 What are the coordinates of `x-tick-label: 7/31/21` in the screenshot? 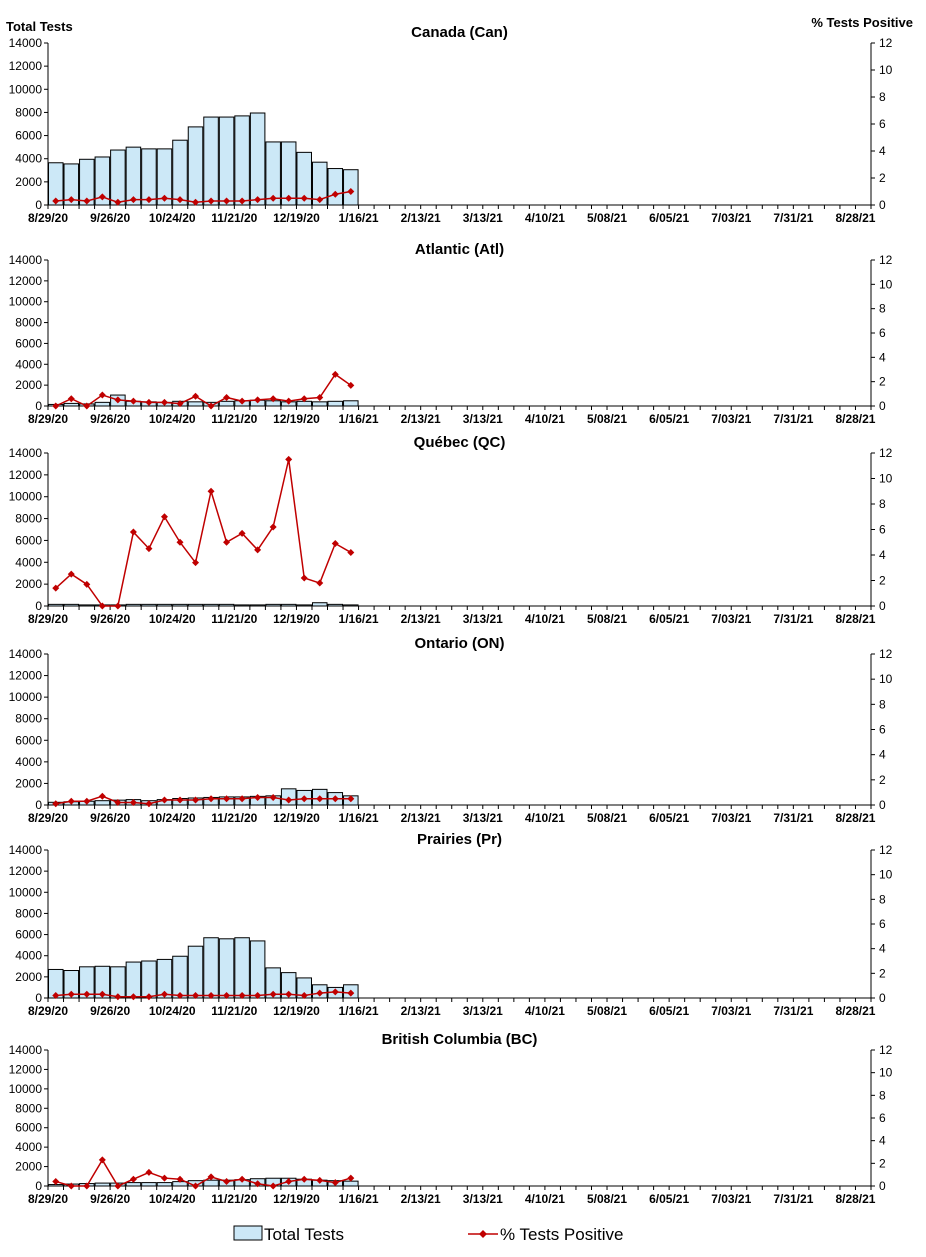 It's located at (793, 619).